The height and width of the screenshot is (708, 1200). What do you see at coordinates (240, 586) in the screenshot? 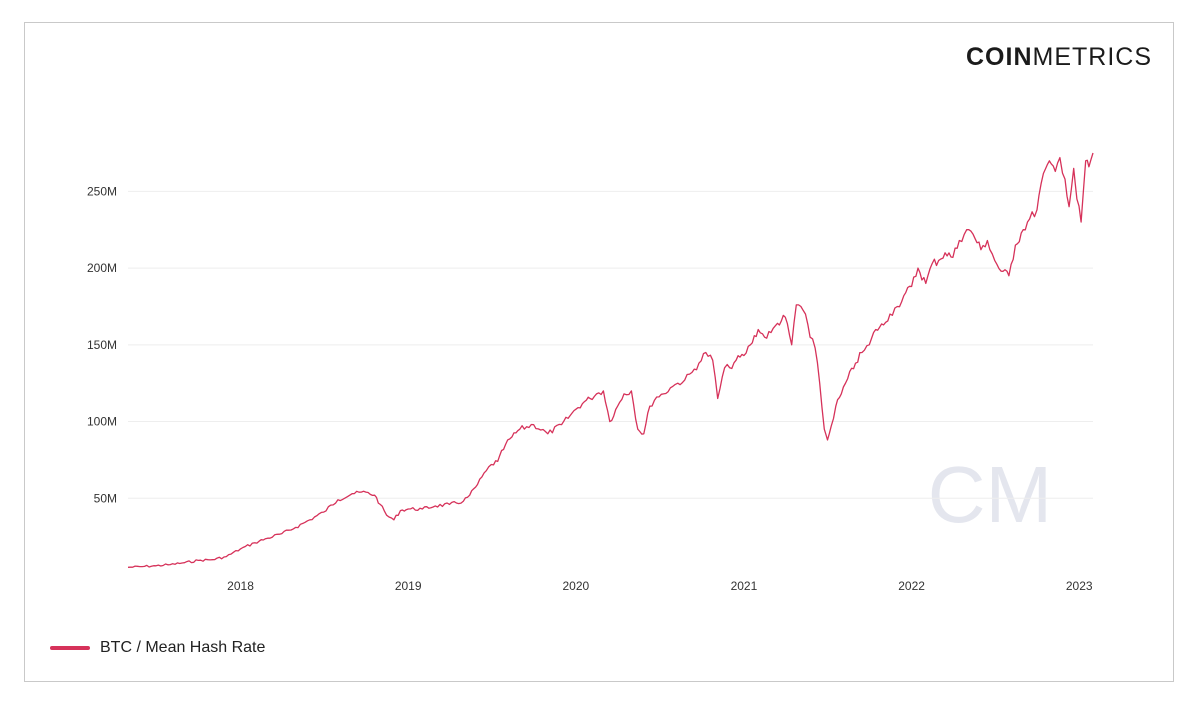
I see `x-tick-label: 2018` at bounding box center [240, 586].